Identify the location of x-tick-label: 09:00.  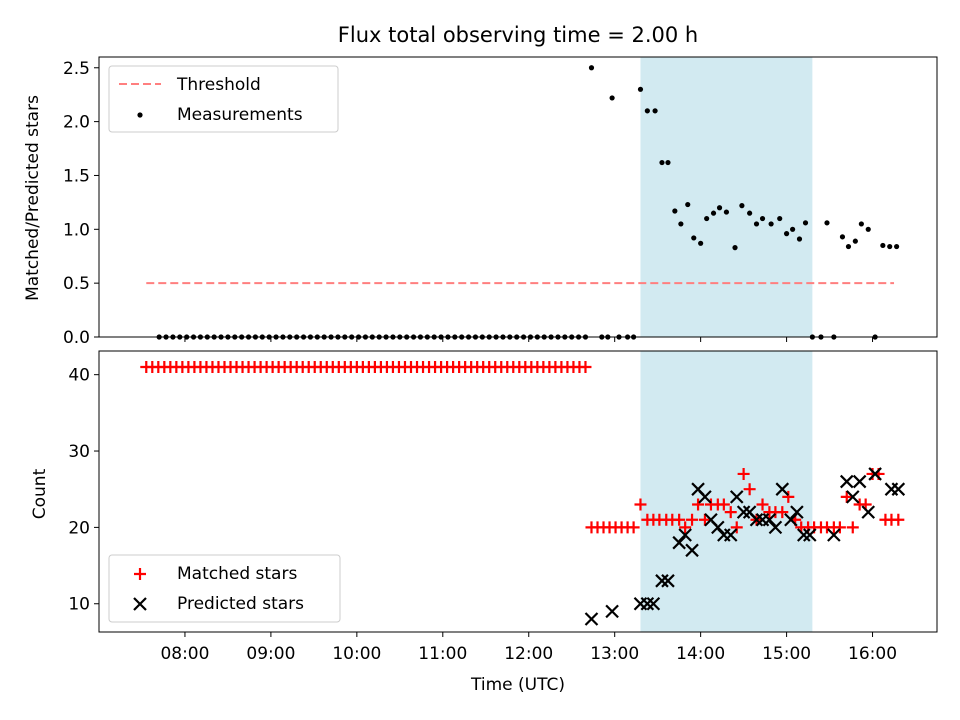
(270, 654).